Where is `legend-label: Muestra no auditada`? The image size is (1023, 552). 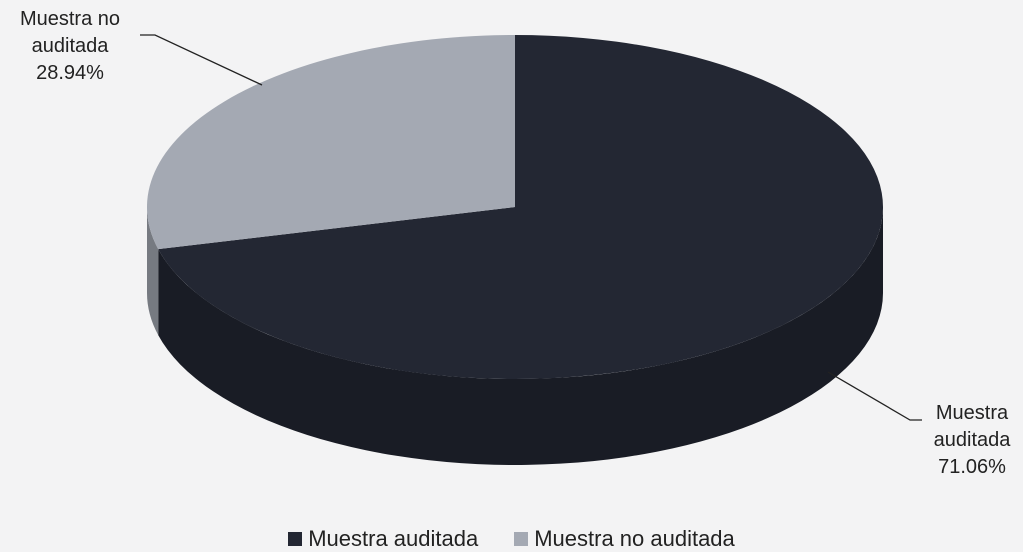 legend-label: Muestra no auditada is located at coordinates (634, 538).